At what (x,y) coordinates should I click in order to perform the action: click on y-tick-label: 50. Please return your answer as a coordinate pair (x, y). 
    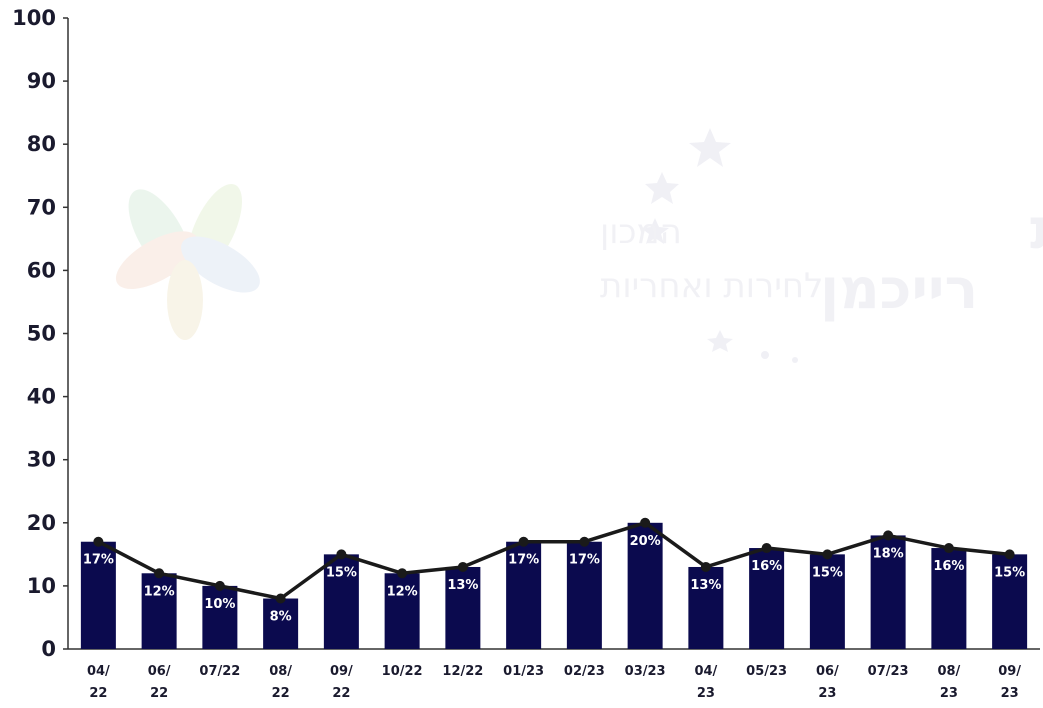
    Looking at the image, I should click on (41, 334).